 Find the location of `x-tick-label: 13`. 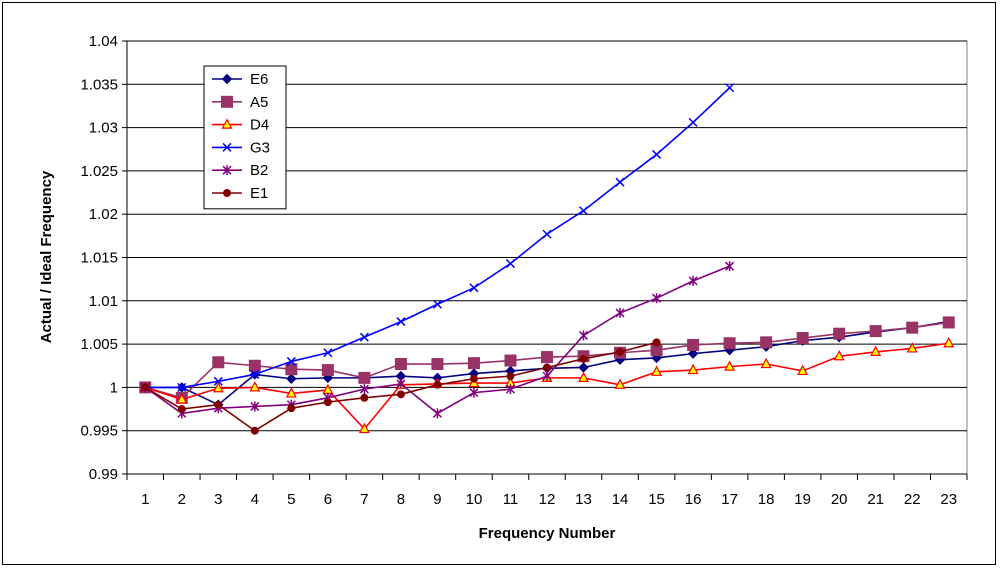

x-tick-label: 13 is located at coordinates (583, 499).